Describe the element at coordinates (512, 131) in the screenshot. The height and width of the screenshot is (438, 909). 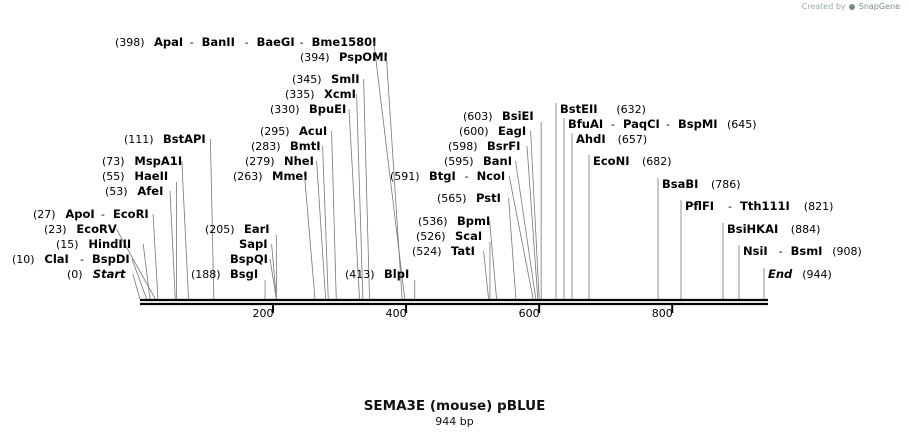
I see `enzyme-name: EagI` at that location.